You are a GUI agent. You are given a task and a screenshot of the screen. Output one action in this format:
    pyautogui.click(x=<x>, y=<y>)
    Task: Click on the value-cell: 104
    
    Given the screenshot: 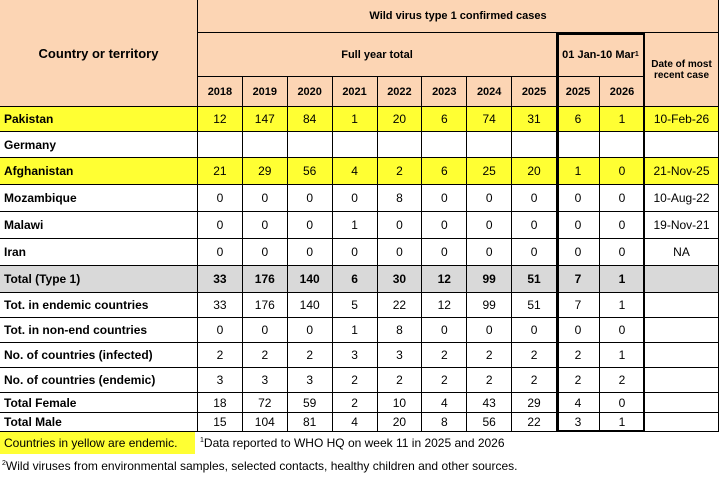 What is the action you would take?
    pyautogui.click(x=265, y=422)
    